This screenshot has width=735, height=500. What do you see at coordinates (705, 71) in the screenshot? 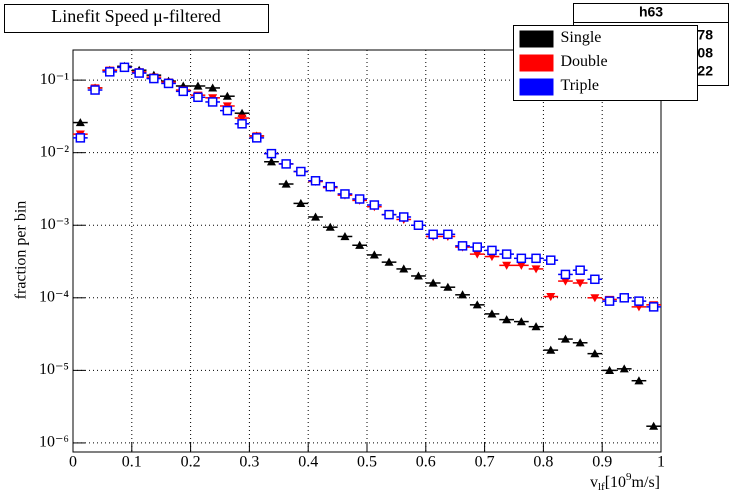
I see `stats-value: 22` at bounding box center [705, 71].